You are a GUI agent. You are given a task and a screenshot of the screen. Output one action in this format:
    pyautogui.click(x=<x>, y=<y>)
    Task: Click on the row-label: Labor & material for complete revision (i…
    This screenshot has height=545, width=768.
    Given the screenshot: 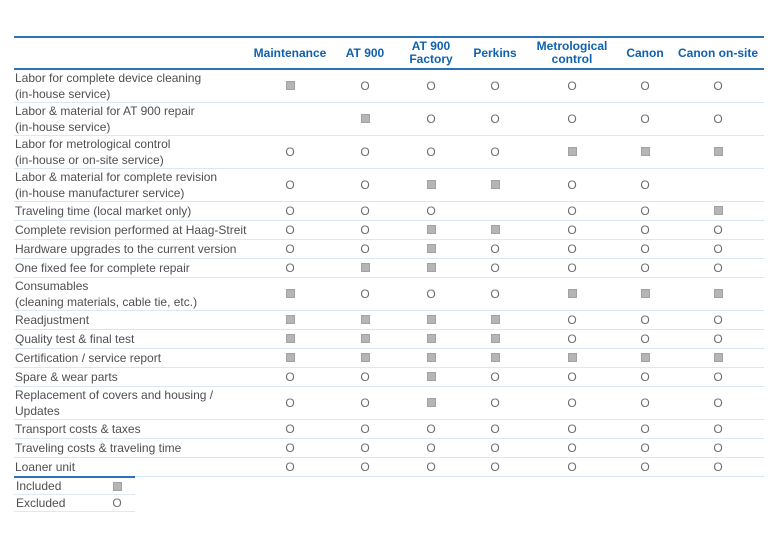 What is the action you would take?
    pyautogui.click(x=131, y=185)
    